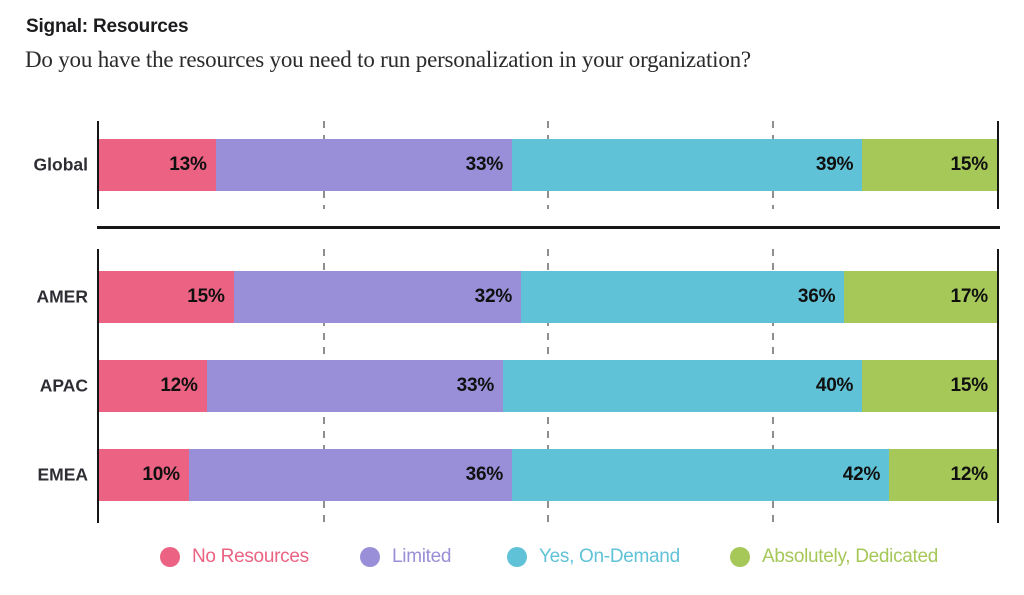 The width and height of the screenshot is (1024, 595). I want to click on segment-value-label: 40%, so click(834, 385).